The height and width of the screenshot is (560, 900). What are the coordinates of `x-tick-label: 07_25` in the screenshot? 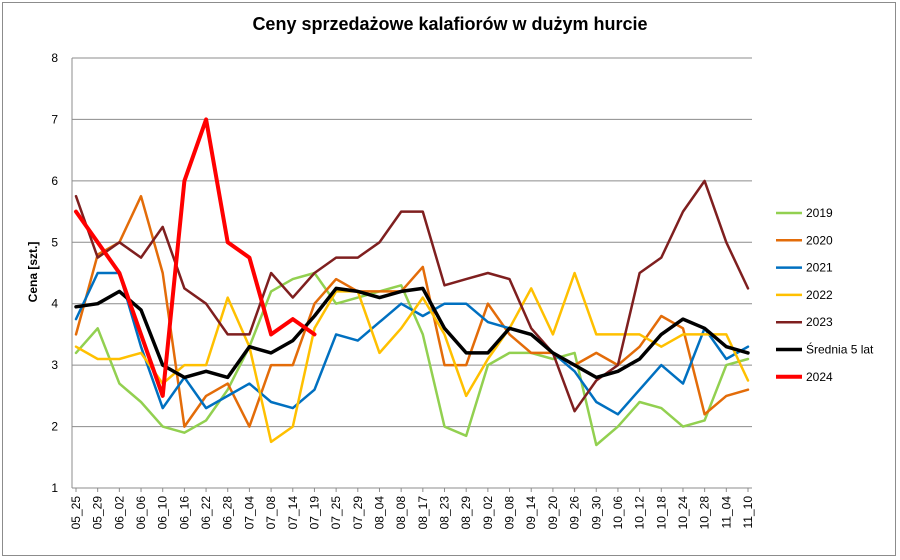 It's located at (336, 513).